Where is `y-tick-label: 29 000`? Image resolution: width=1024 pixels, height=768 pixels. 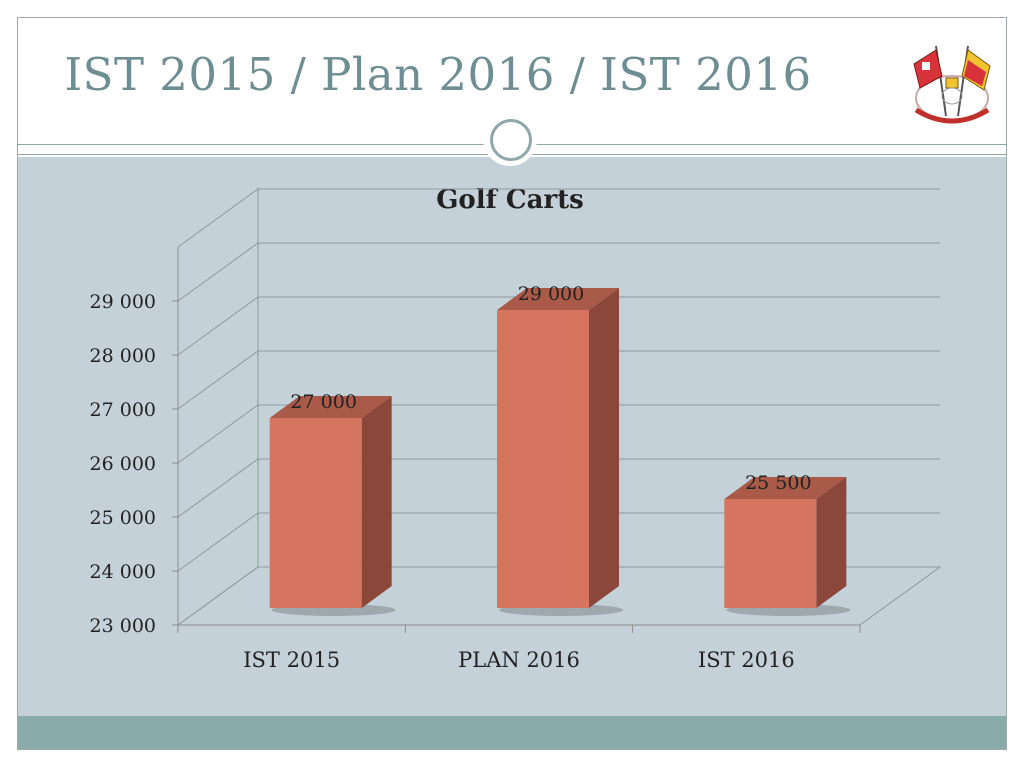
y-tick-label: 29 000 is located at coordinates (123, 302).